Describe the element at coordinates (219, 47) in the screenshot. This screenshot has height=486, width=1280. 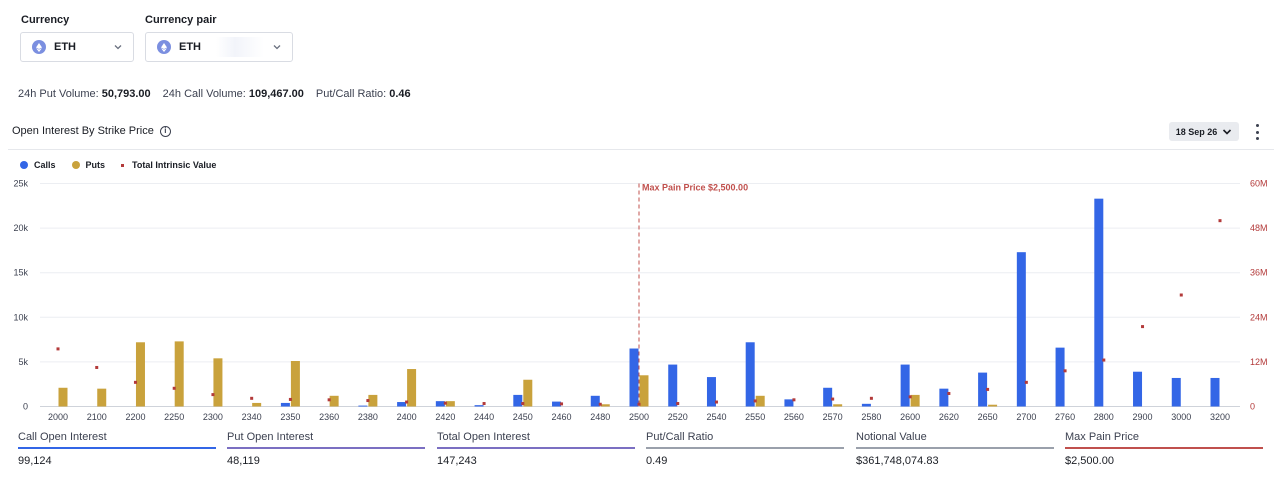
I see `currency-pair-dropdown: ETH` at that location.